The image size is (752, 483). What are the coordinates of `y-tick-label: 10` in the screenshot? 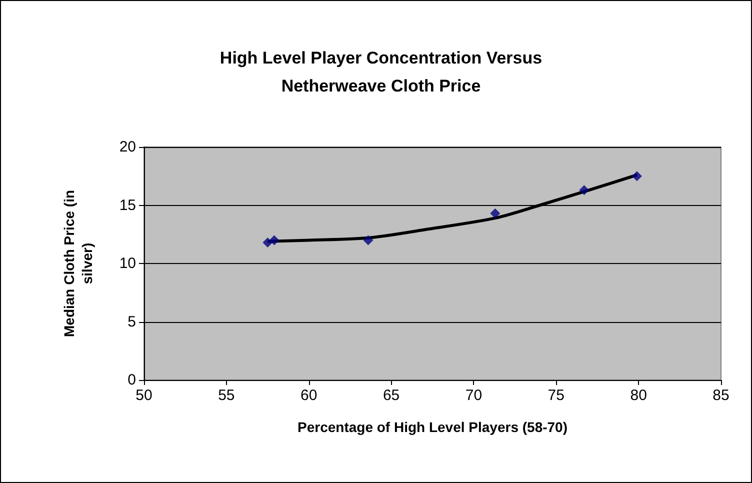 It's located at (127, 263).